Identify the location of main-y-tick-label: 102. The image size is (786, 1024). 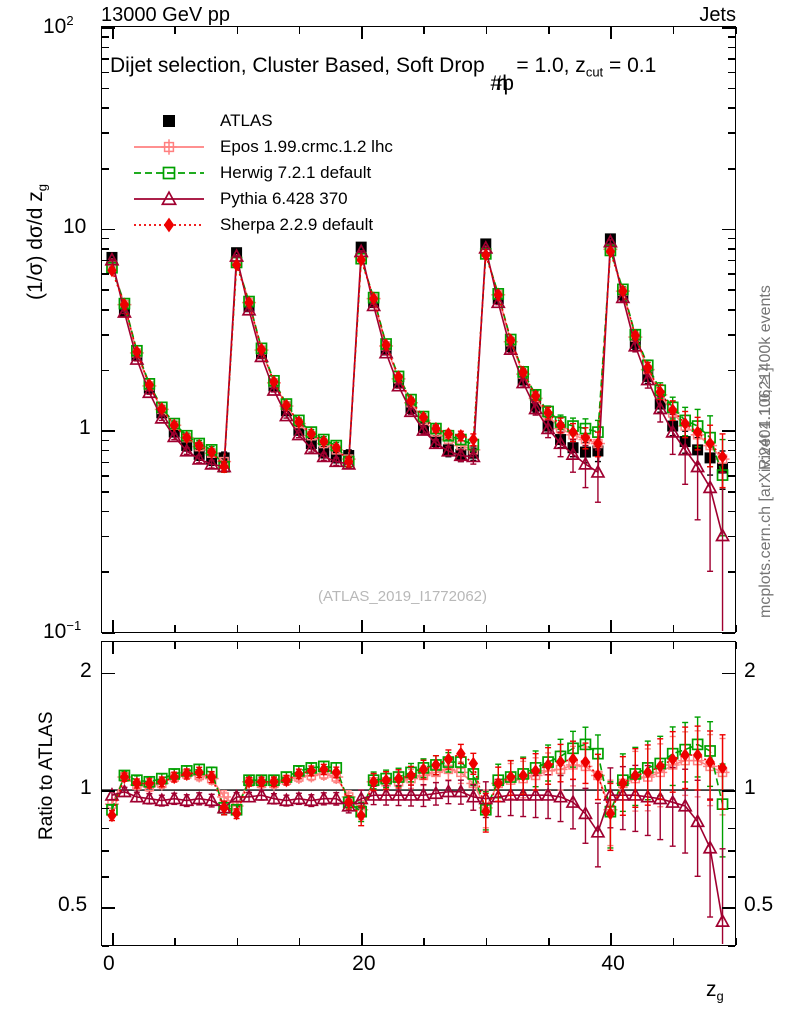
(58, 25).